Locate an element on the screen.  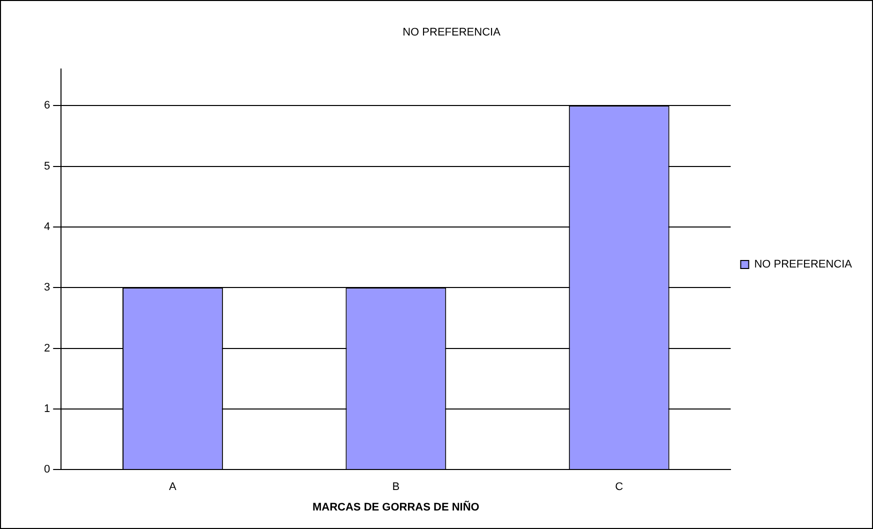
y-tick-label: 3 is located at coordinates (47, 288).